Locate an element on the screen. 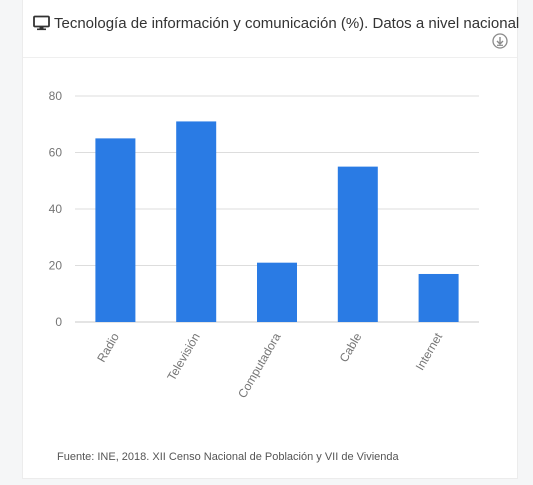  y-tick-label: 0 is located at coordinates (58, 322).